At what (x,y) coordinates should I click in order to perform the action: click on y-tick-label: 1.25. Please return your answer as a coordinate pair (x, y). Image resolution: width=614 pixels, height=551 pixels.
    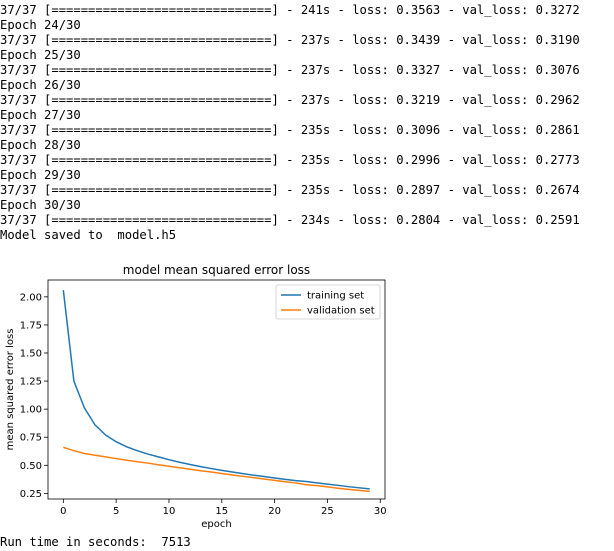
    Looking at the image, I should click on (31, 382).